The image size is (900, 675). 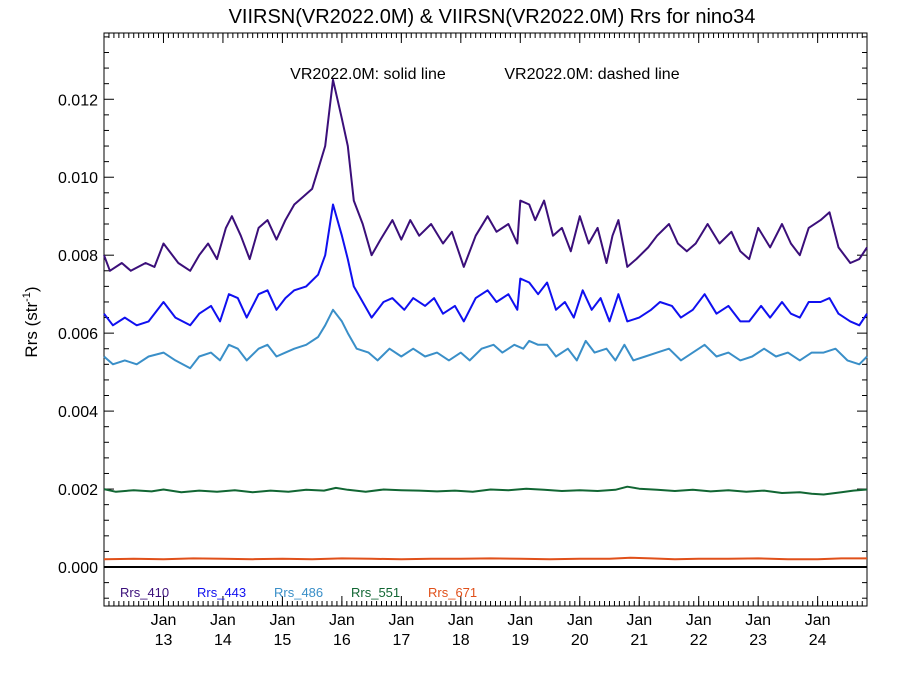 What do you see at coordinates (78, 334) in the screenshot?
I see `y-tick-label: 0.006` at bounding box center [78, 334].